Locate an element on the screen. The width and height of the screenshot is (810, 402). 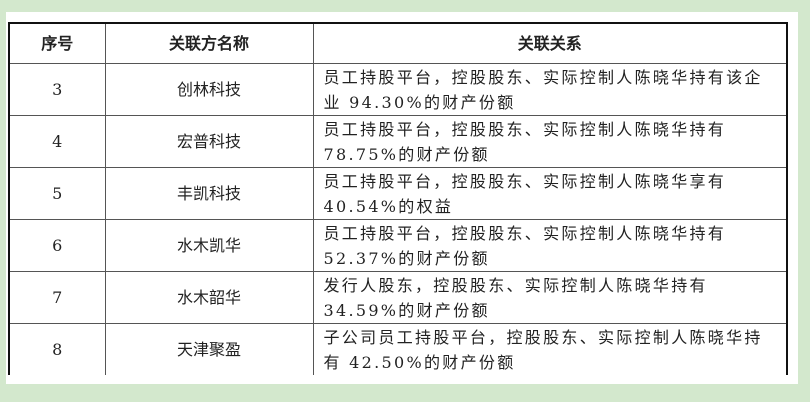
cell-number: 7 is located at coordinates (57, 297).